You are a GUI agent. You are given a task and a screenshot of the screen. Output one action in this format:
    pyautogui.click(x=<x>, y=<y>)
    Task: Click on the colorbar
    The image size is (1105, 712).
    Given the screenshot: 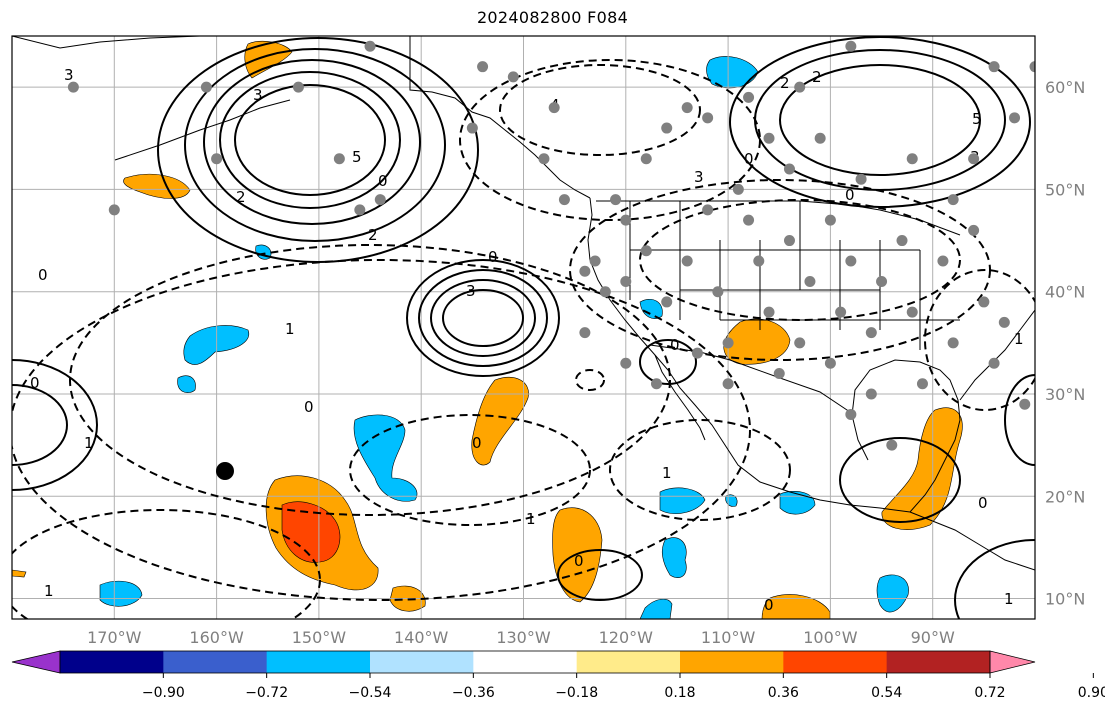 What is the action you would take?
    pyautogui.click(x=523, y=662)
    